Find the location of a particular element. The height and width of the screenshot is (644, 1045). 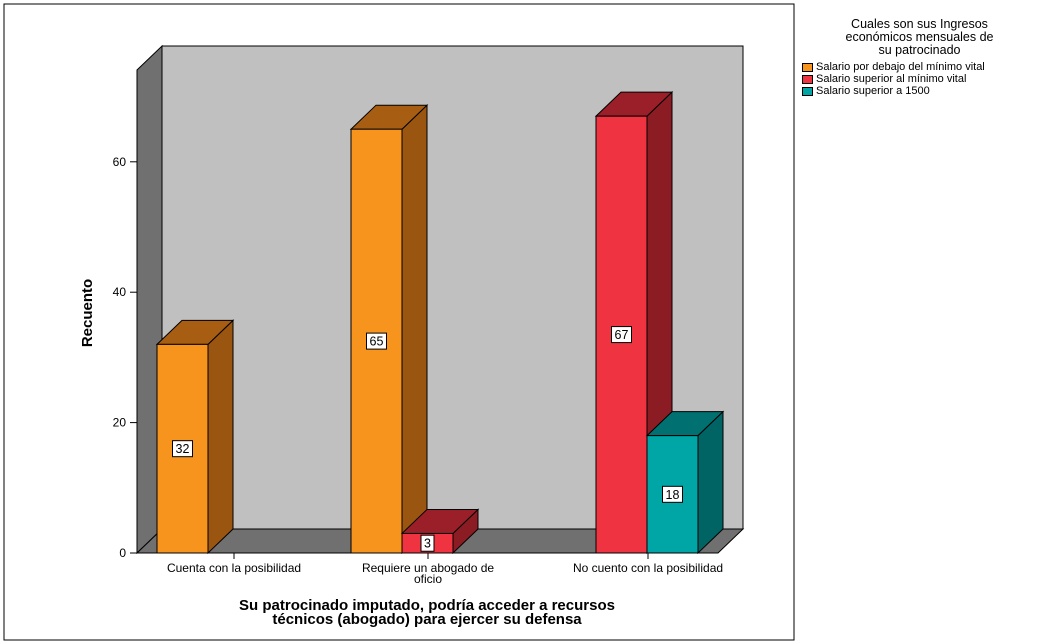

legend-item: Salario superior a 1500 is located at coordinates (922, 91).